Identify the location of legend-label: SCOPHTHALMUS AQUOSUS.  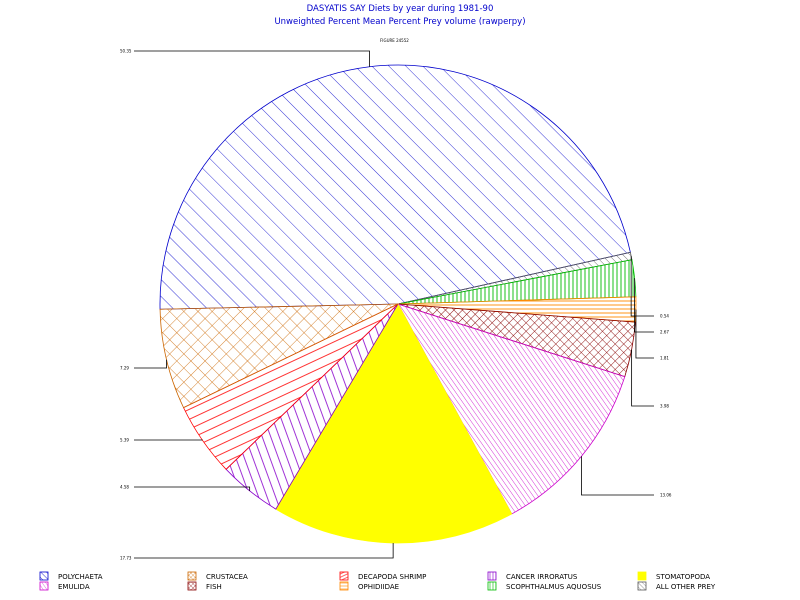
(554, 587).